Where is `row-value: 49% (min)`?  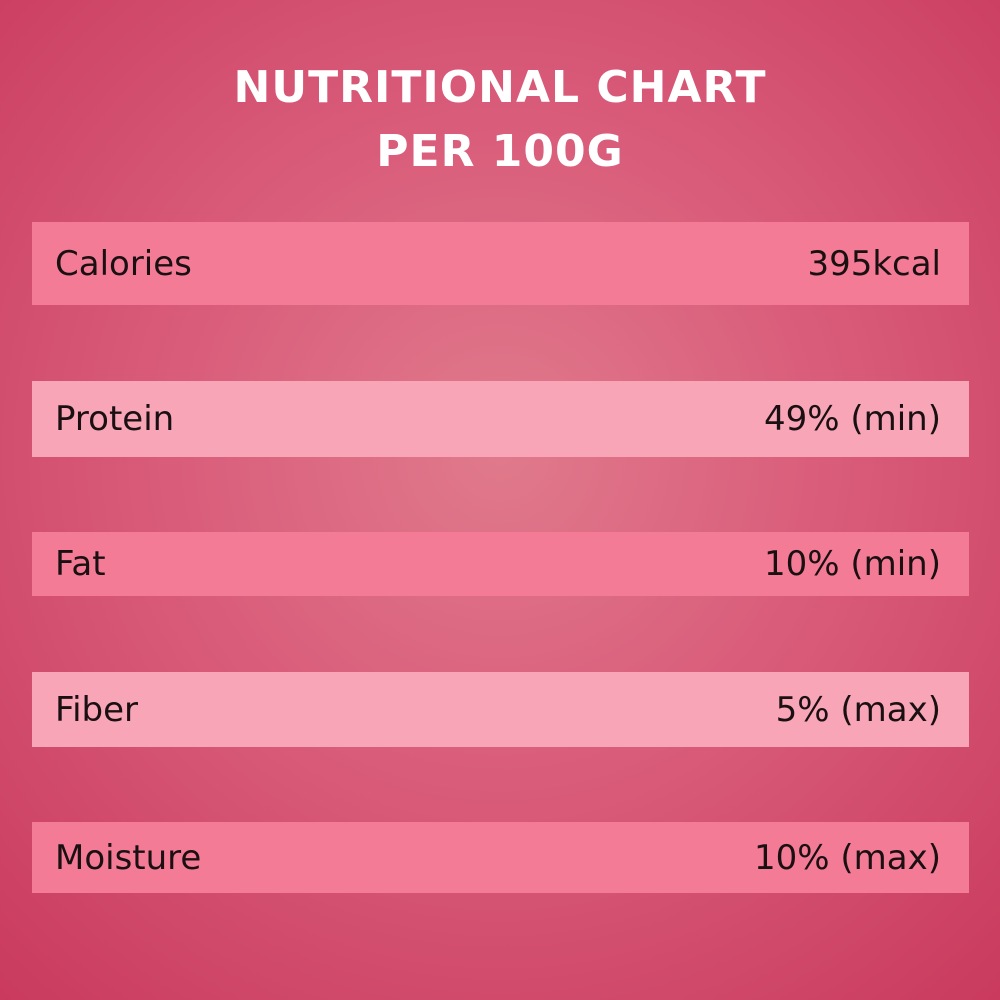 row-value: 49% (min) is located at coordinates (852, 419).